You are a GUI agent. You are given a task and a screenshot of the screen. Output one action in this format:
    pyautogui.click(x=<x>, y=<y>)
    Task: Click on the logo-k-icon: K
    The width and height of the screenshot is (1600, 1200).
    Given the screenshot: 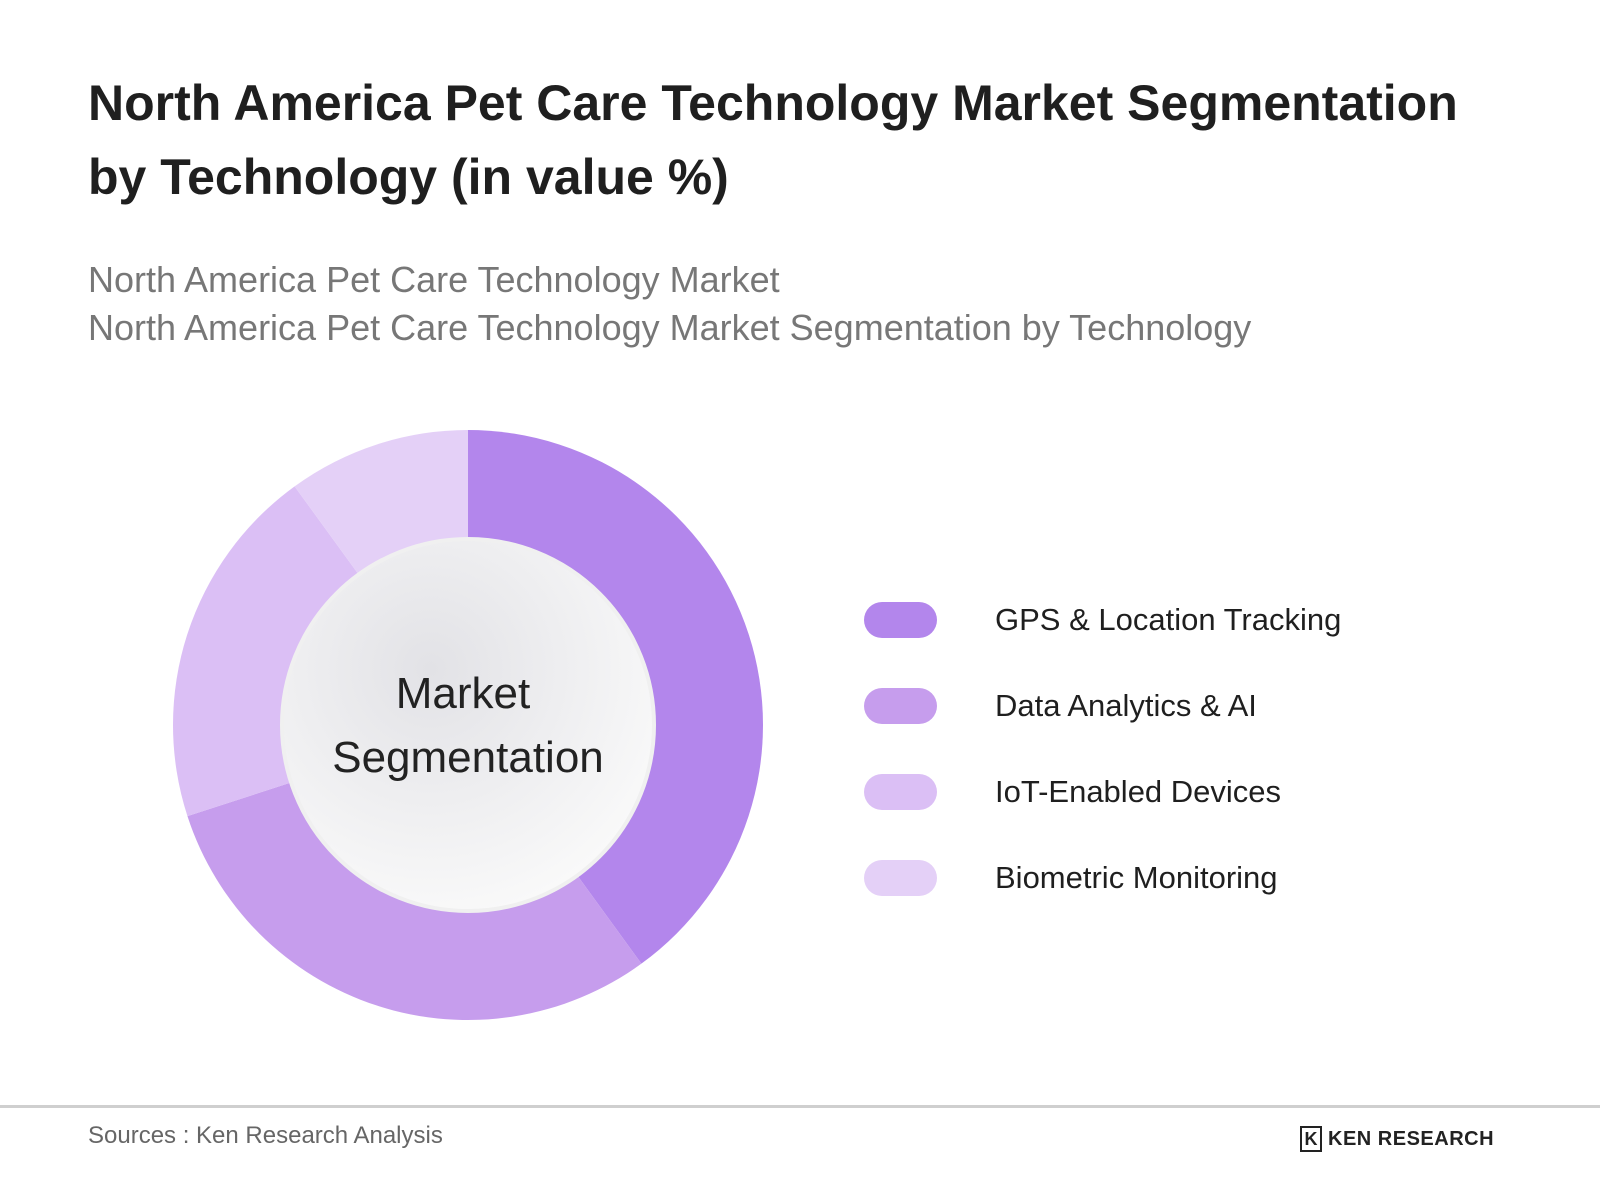 What is the action you would take?
    pyautogui.click(x=1311, y=1139)
    